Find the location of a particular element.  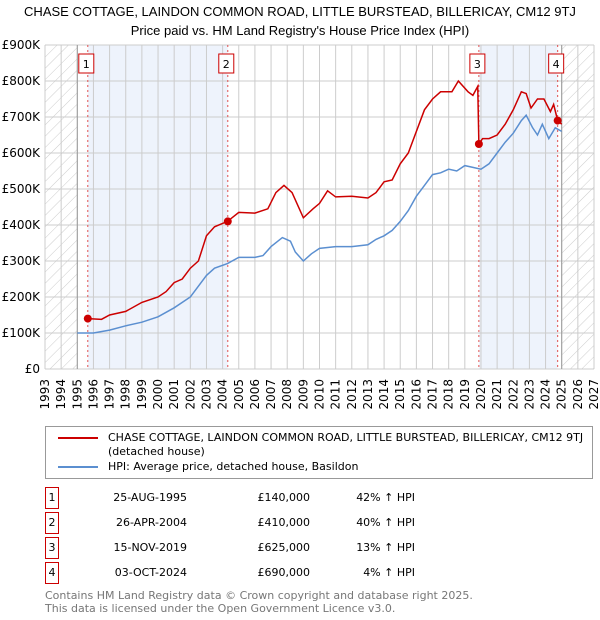

x-tick-label: 2011 is located at coordinates (336, 394).